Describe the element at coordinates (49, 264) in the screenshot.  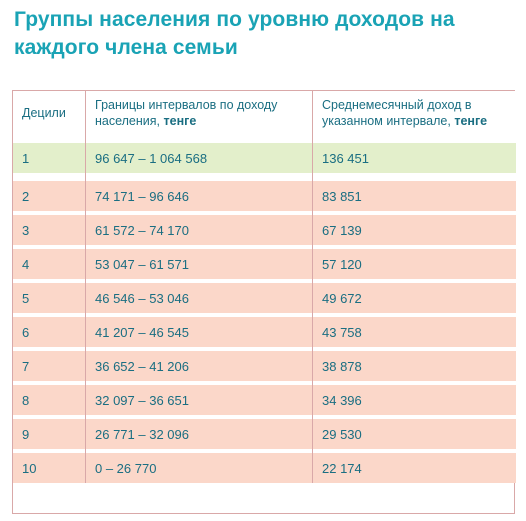
I see `decile-cell: 4` at that location.